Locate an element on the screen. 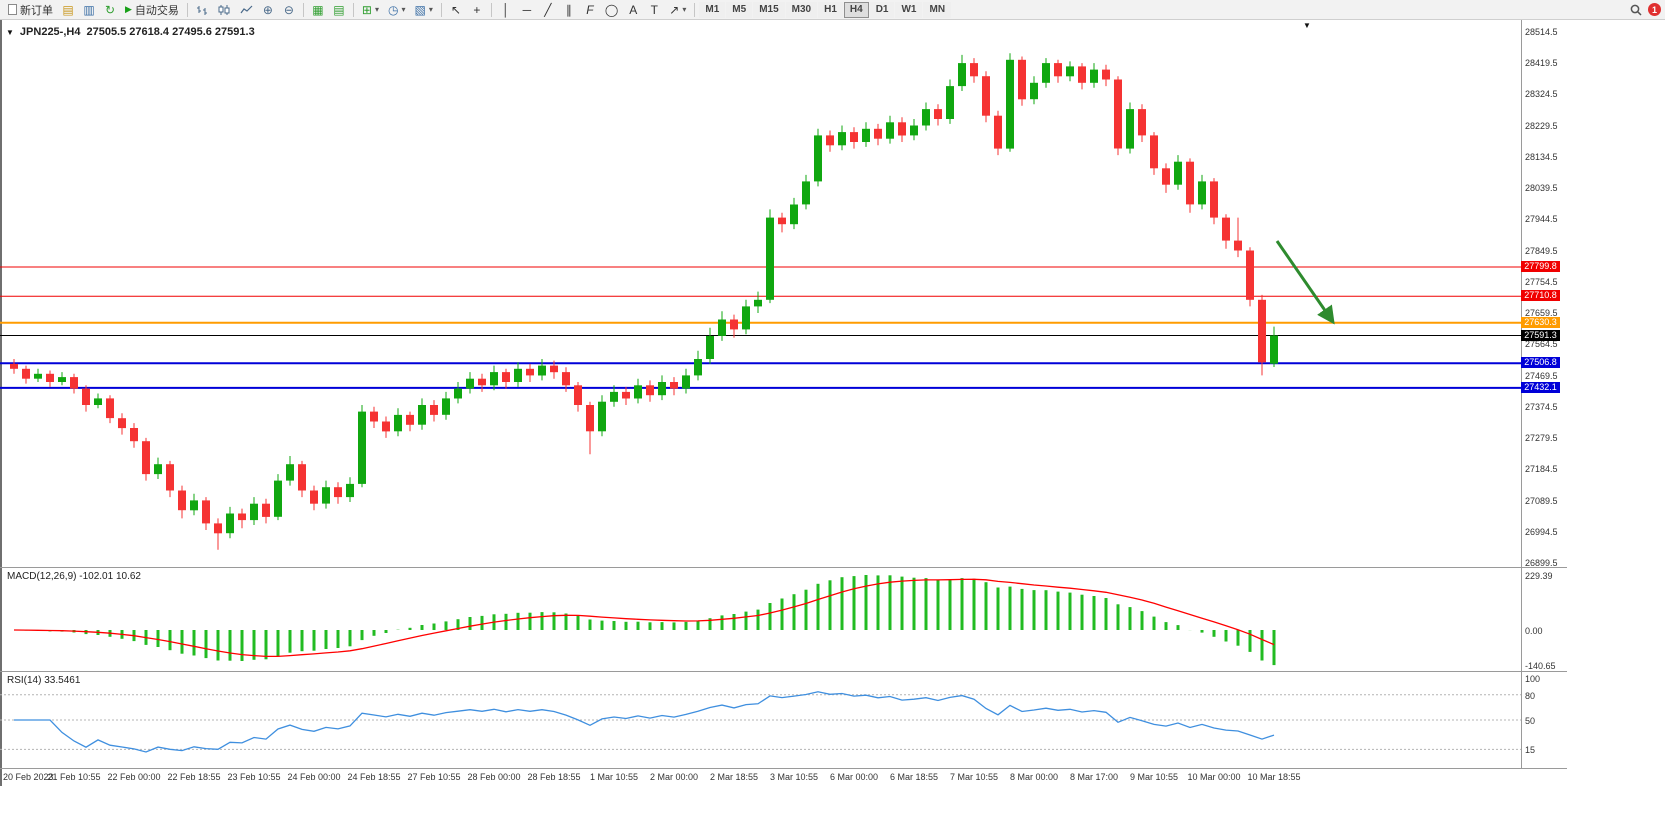  cascade-windows-button: ▤ is located at coordinates (339, 10).